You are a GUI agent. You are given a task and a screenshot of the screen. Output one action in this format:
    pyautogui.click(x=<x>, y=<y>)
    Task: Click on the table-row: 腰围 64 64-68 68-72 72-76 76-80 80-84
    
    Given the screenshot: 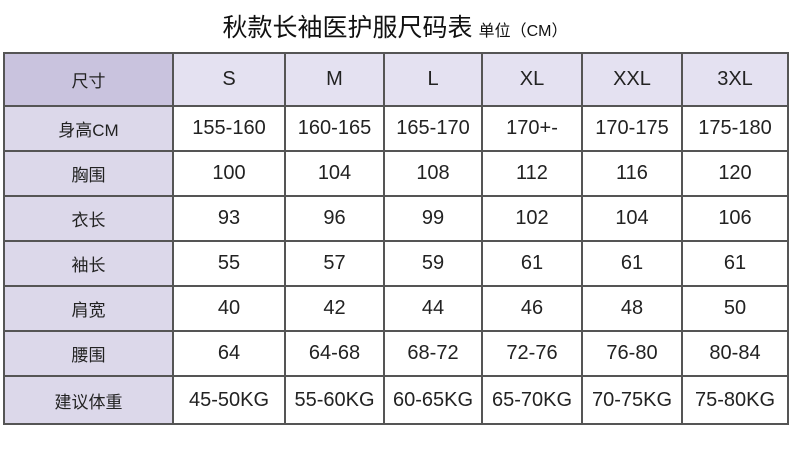 What is the action you would take?
    pyautogui.click(x=396, y=353)
    